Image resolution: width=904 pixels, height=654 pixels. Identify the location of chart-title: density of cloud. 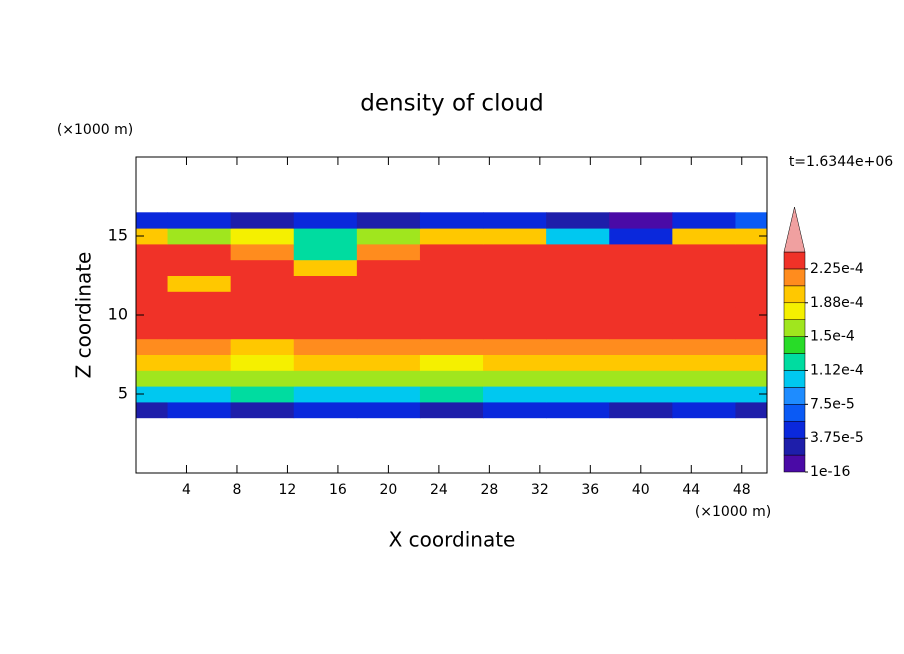
(451, 104).